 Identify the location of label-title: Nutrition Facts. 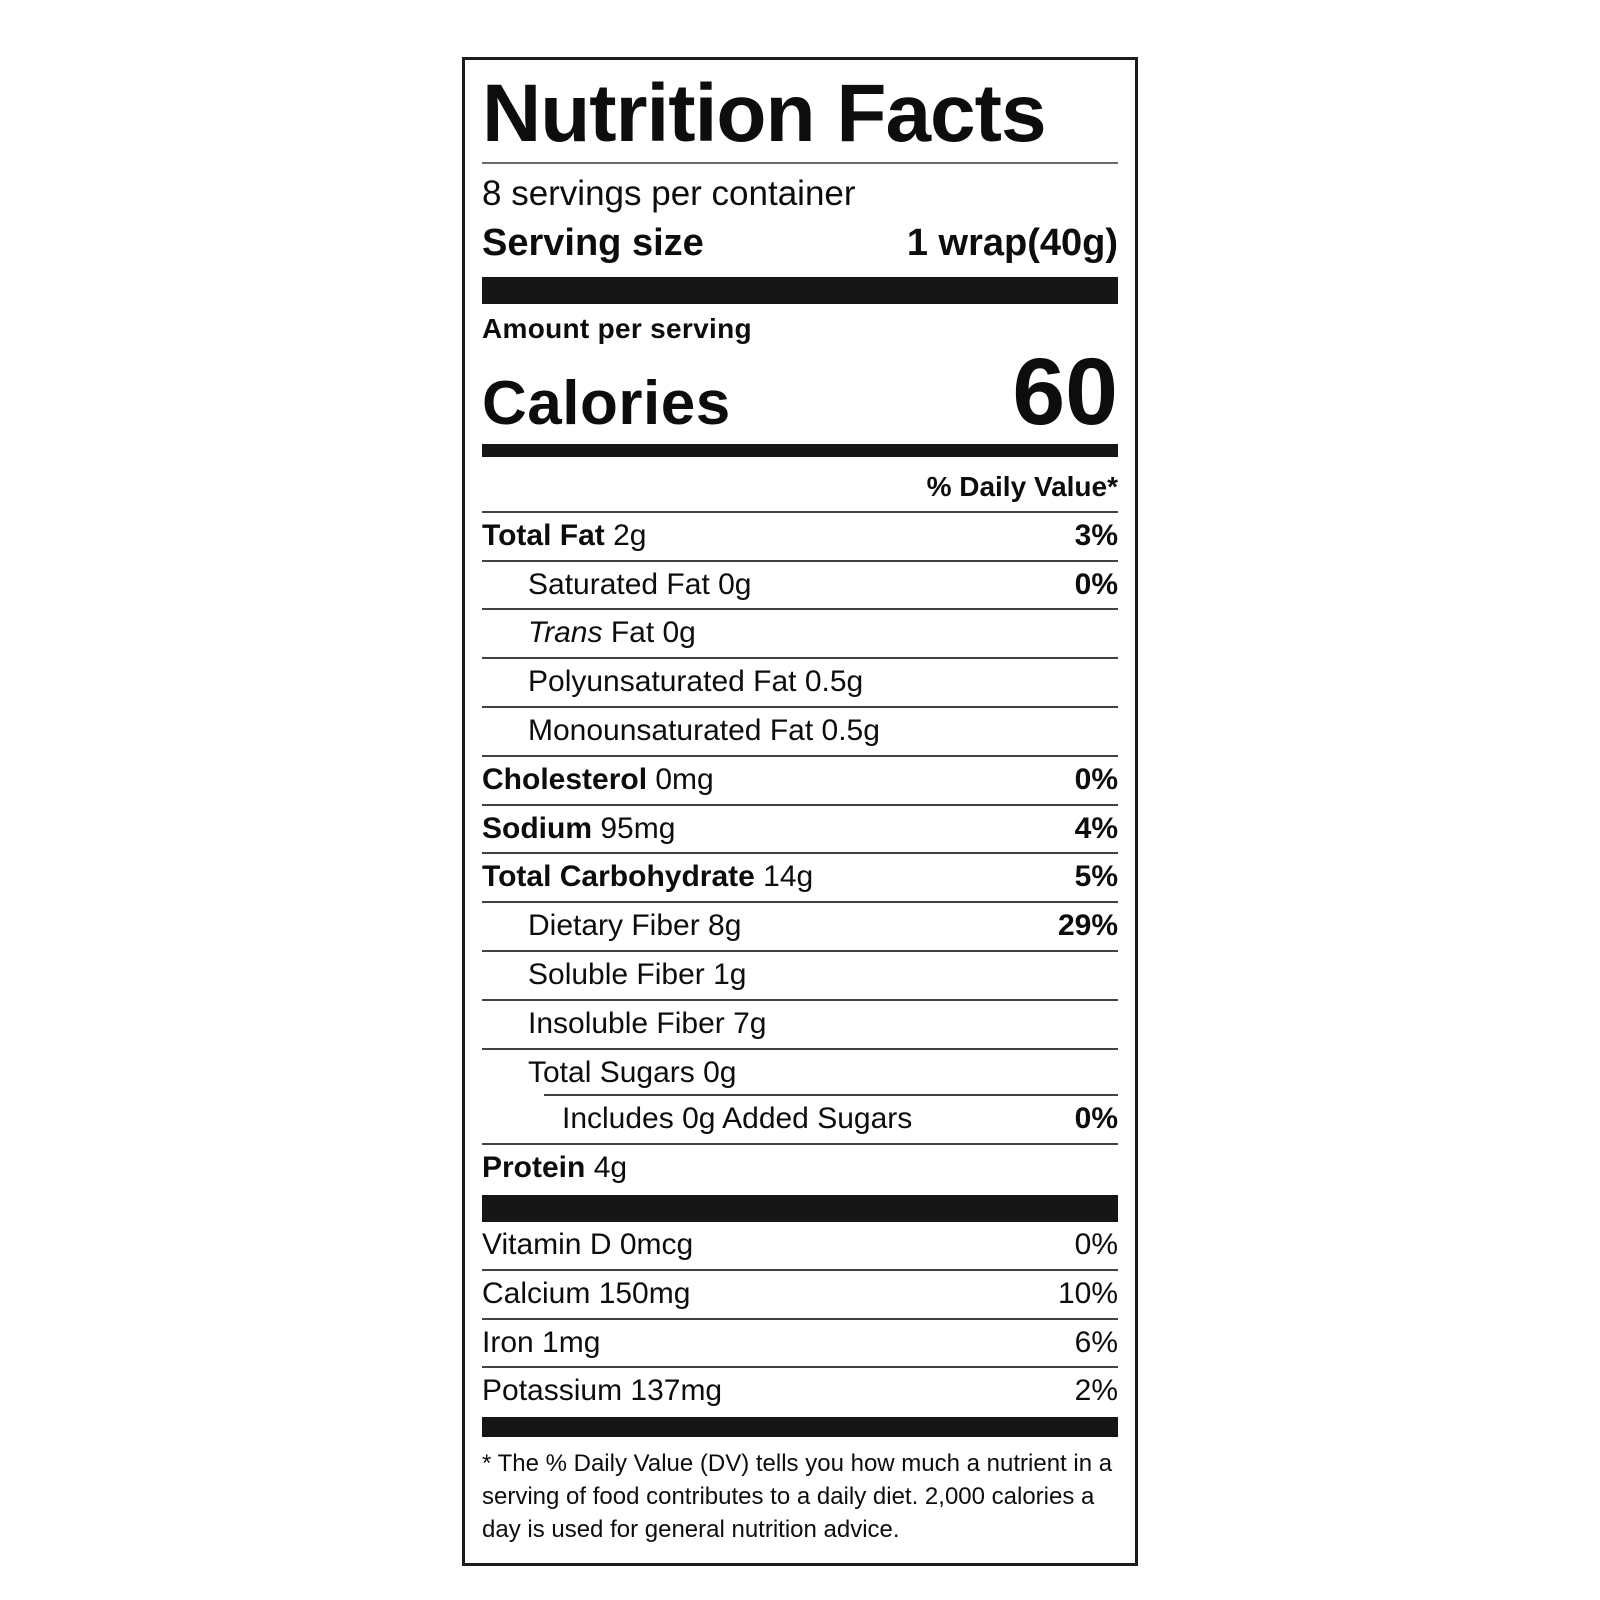
(800, 116).